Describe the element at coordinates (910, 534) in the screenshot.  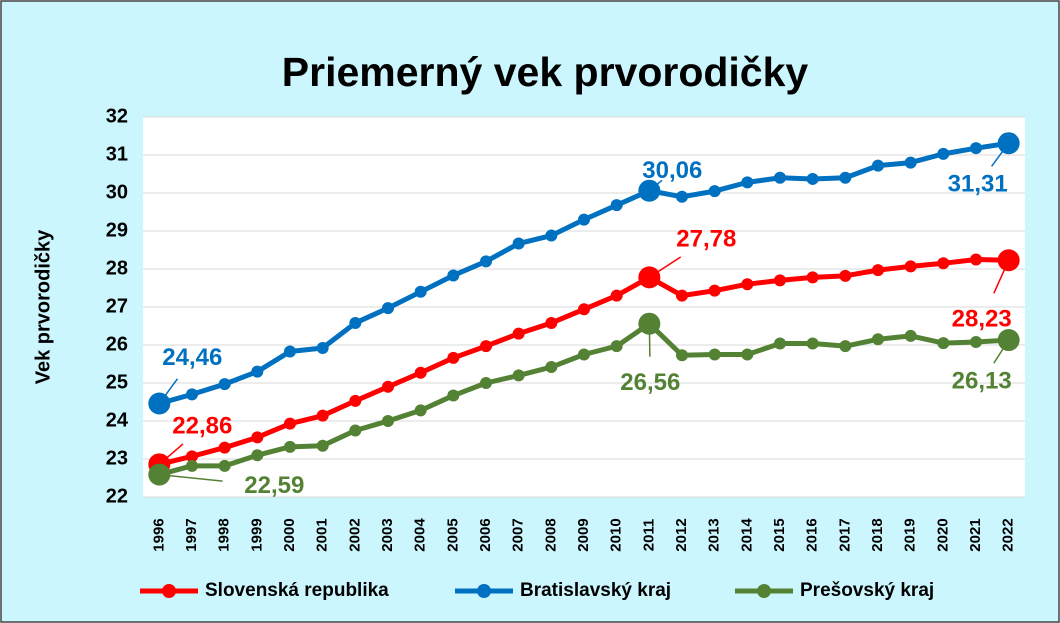
I see `x-tick-label: 2019` at that location.